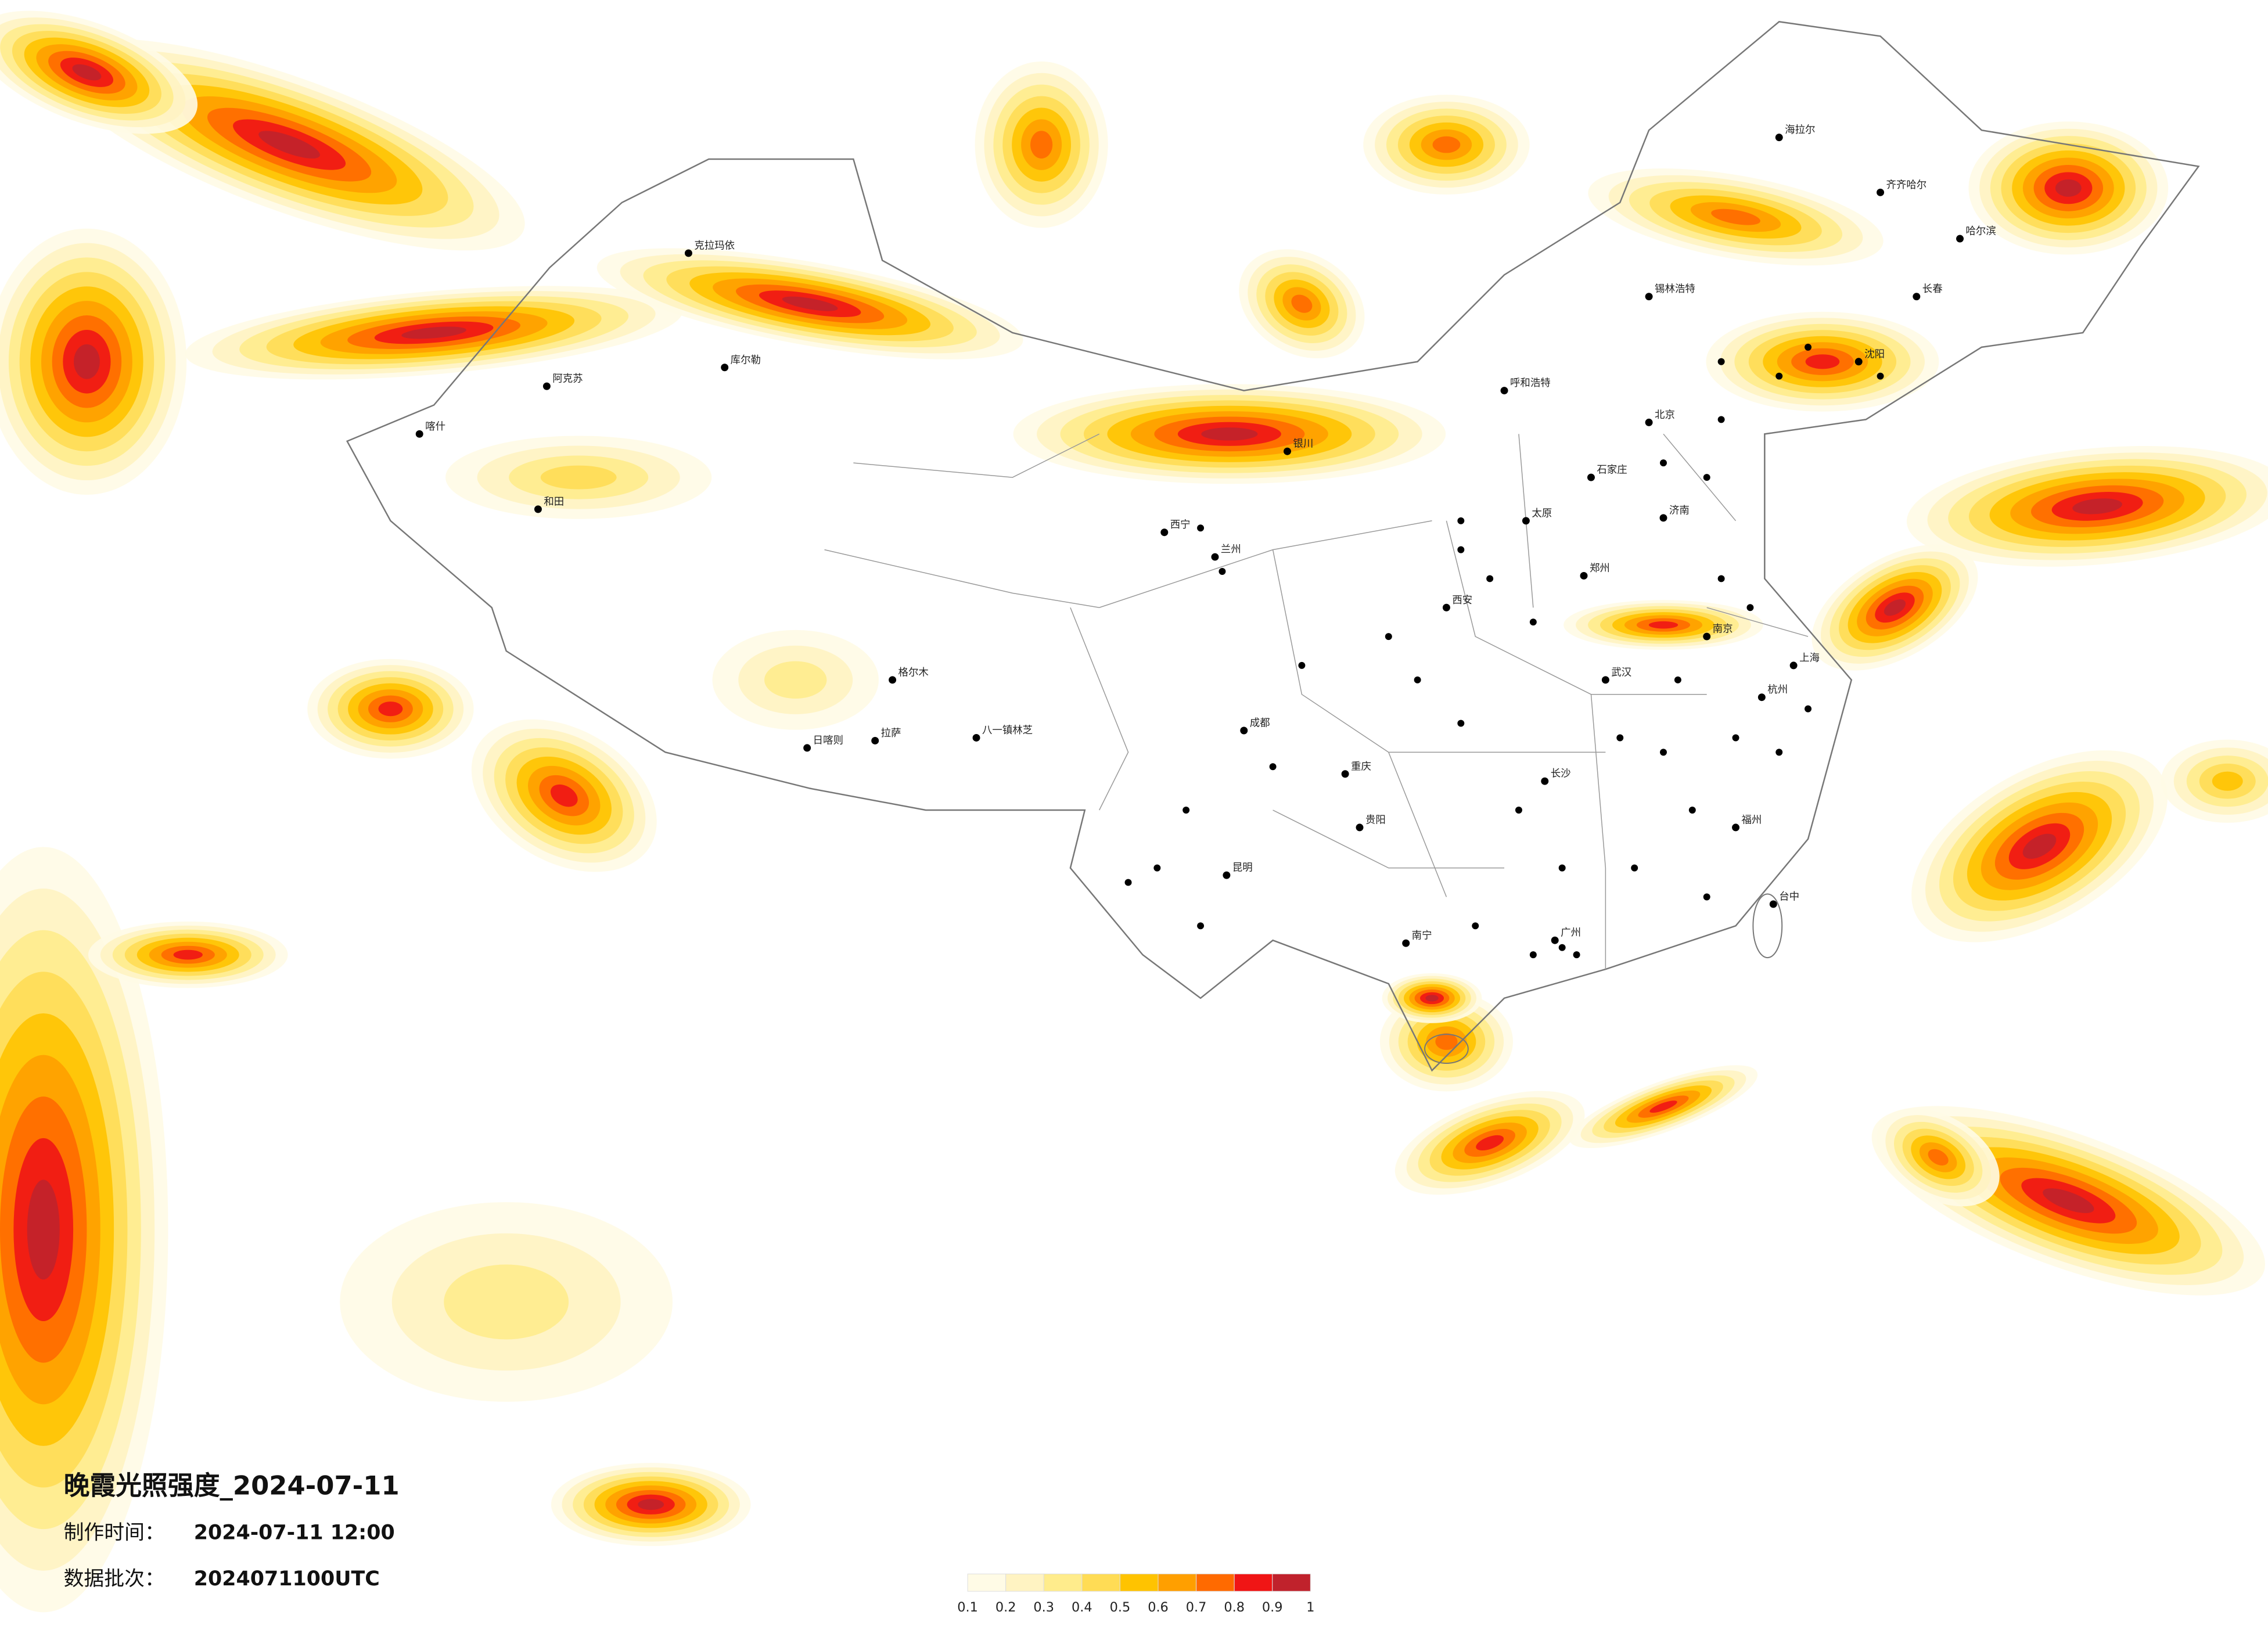  What do you see at coordinates (1777, 690) in the screenshot?
I see `city-label: 杭州` at bounding box center [1777, 690].